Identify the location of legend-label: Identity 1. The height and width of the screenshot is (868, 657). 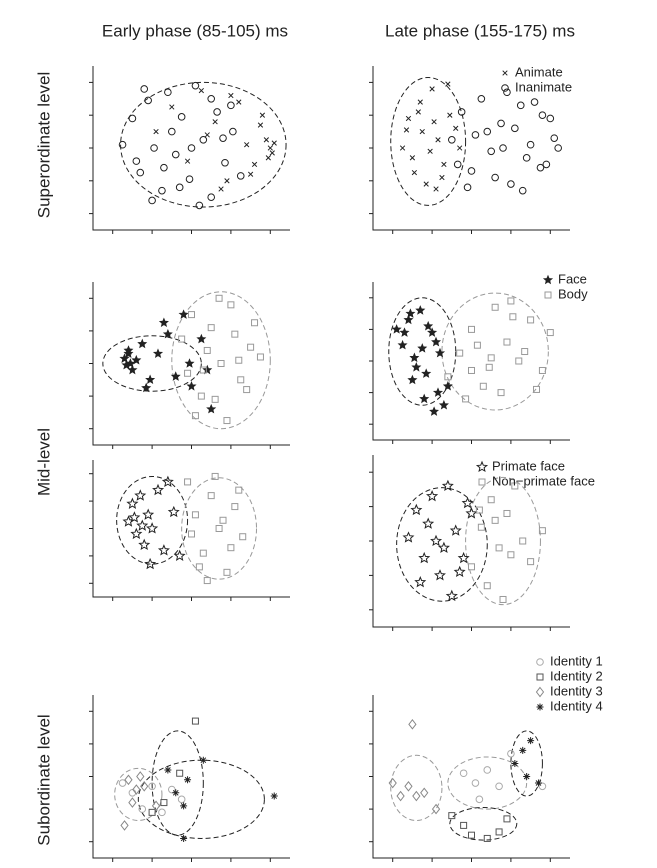
(576, 660).